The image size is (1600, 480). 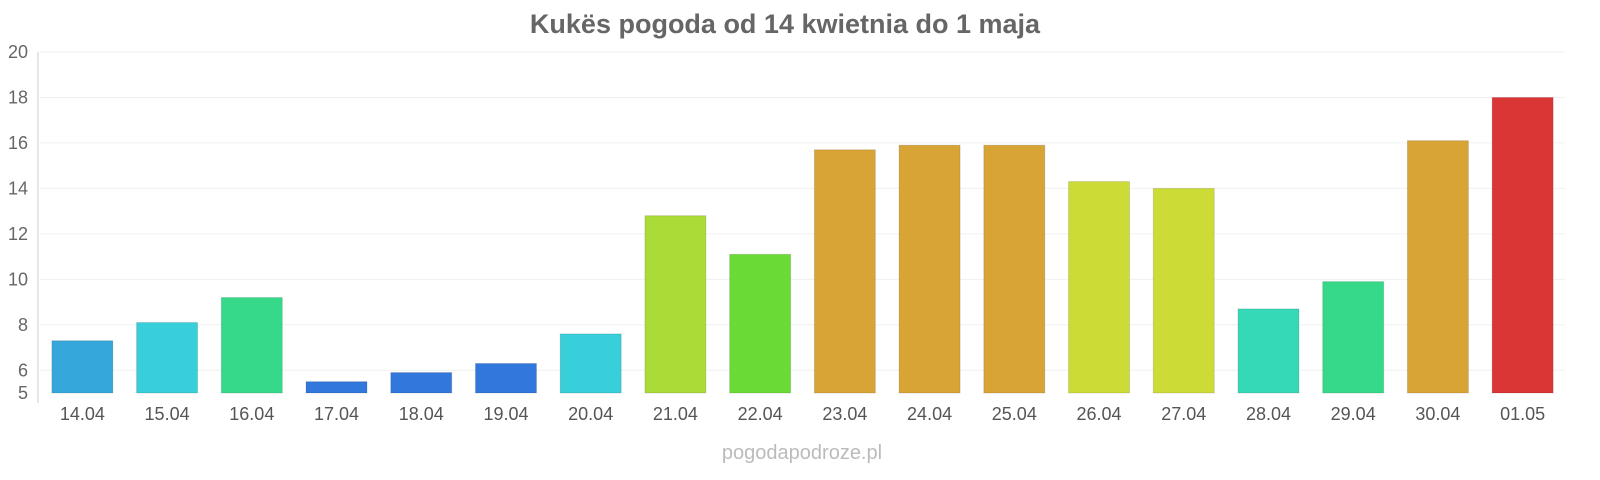 What do you see at coordinates (1268, 414) in the screenshot?
I see `x-tick-label: 28.04` at bounding box center [1268, 414].